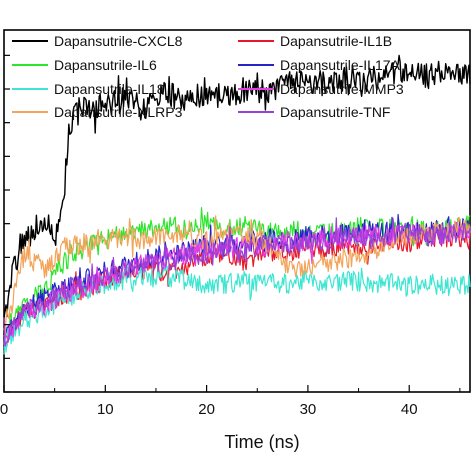 Image resolution: width=474 pixels, height=474 pixels. Describe the element at coordinates (336, 41) in the screenshot. I see `legend-label: Dapansutrile-IL1B` at that location.